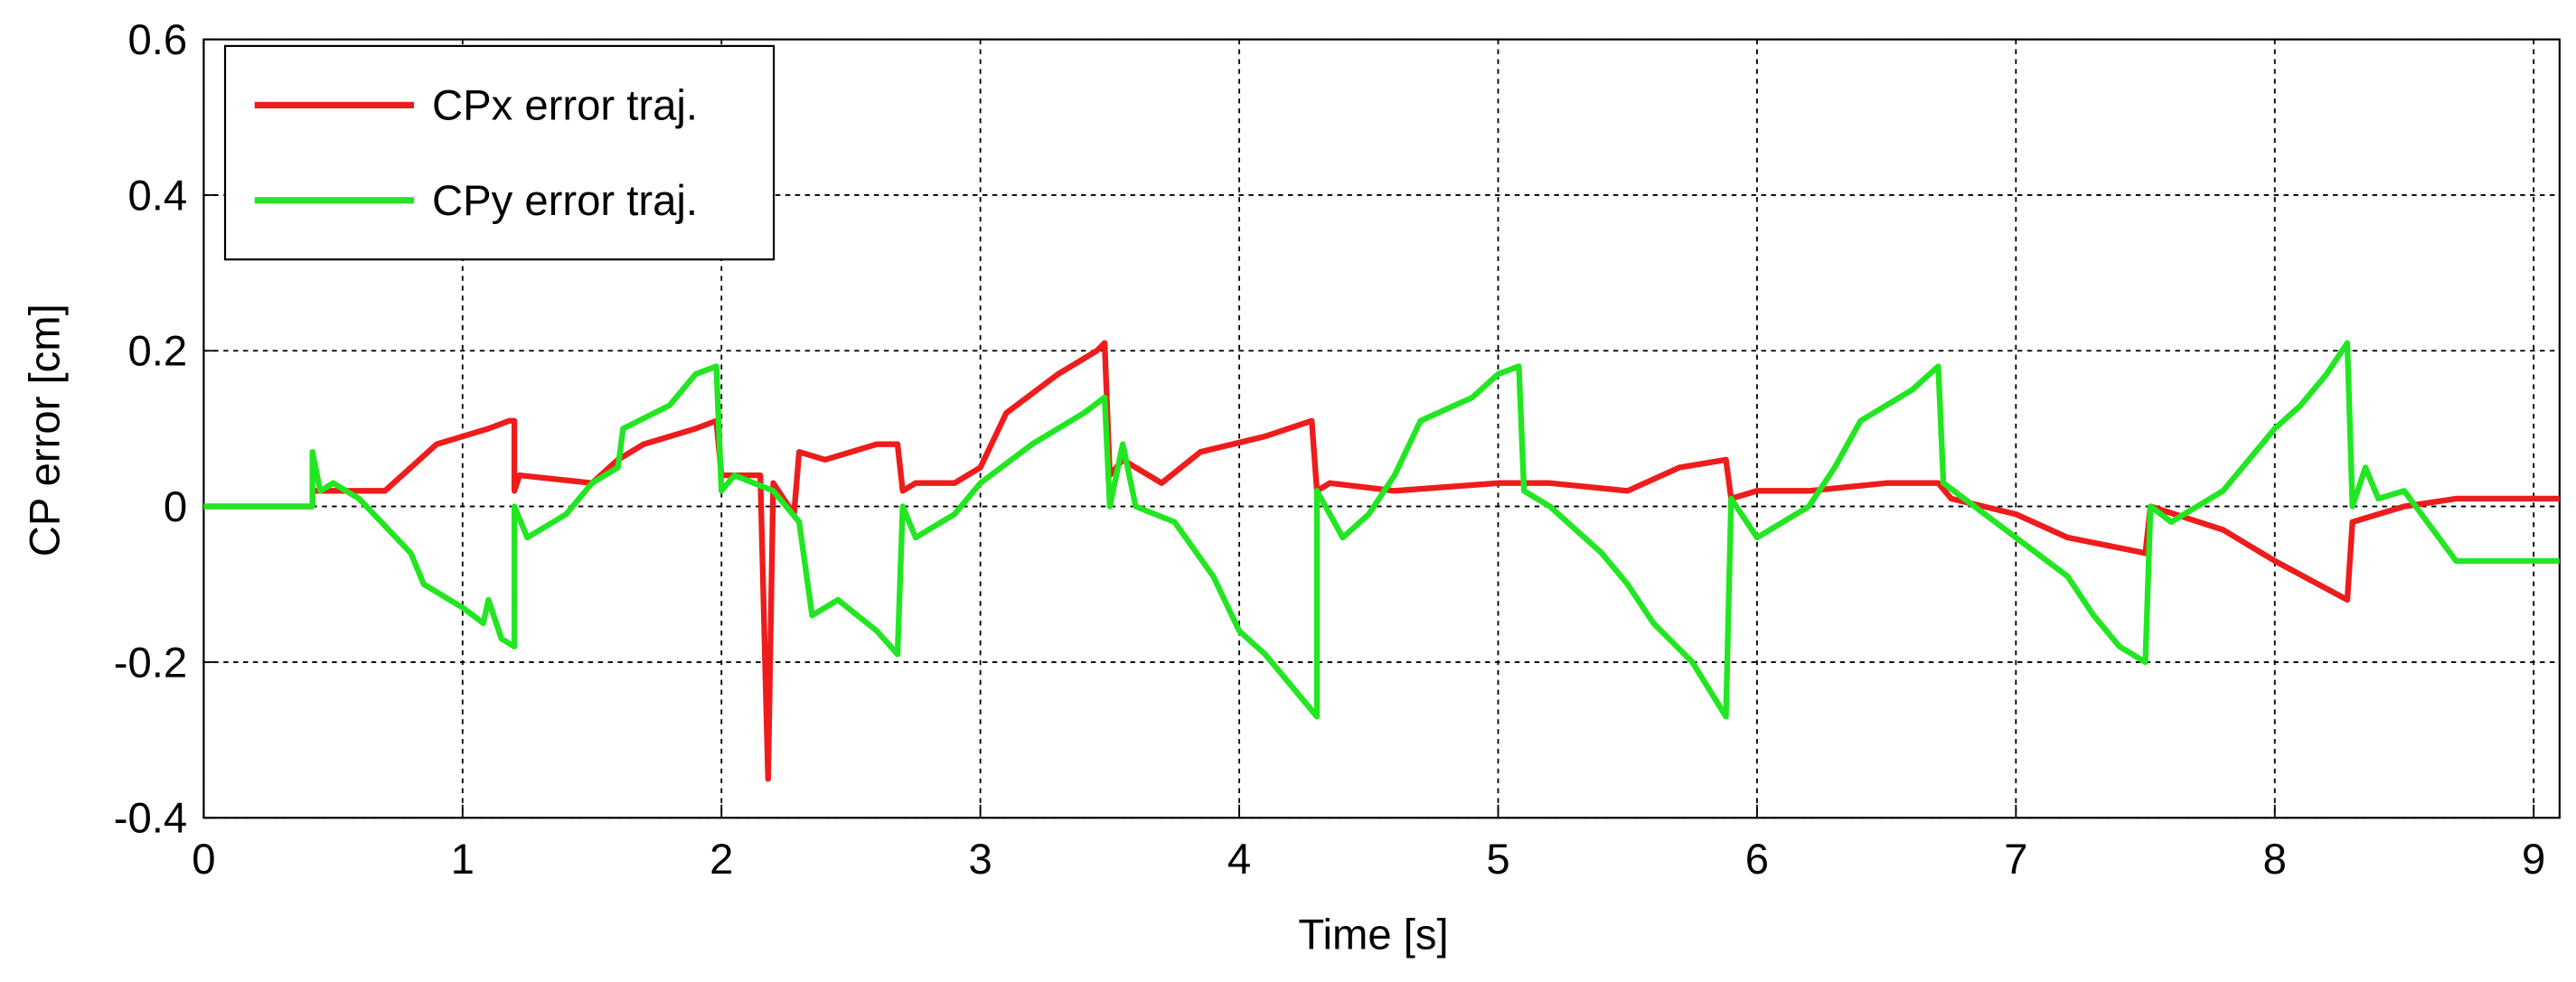 The height and width of the screenshot is (982, 2576). Describe the element at coordinates (1498, 860) in the screenshot. I see `x-tick-label: 5` at that location.